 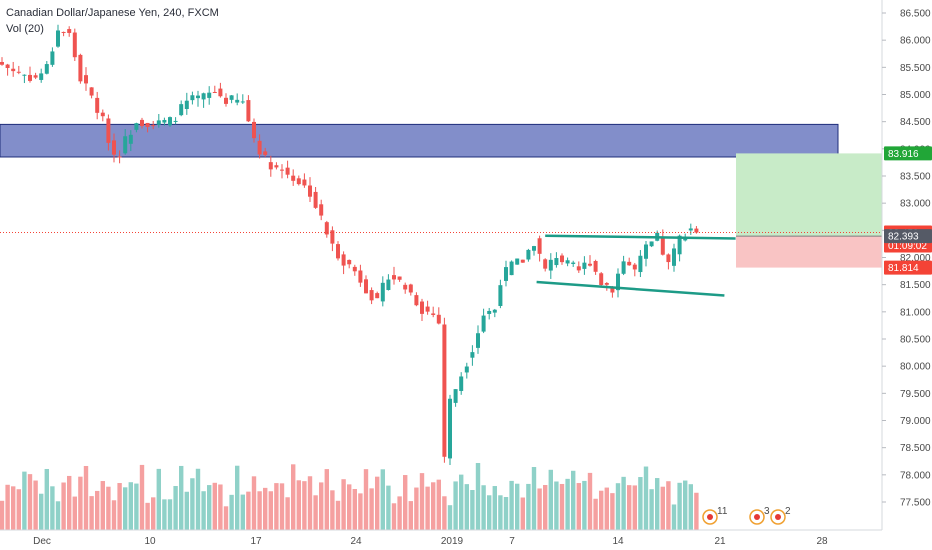 I want to click on price-badge-label: 83.916, so click(x=903, y=154).